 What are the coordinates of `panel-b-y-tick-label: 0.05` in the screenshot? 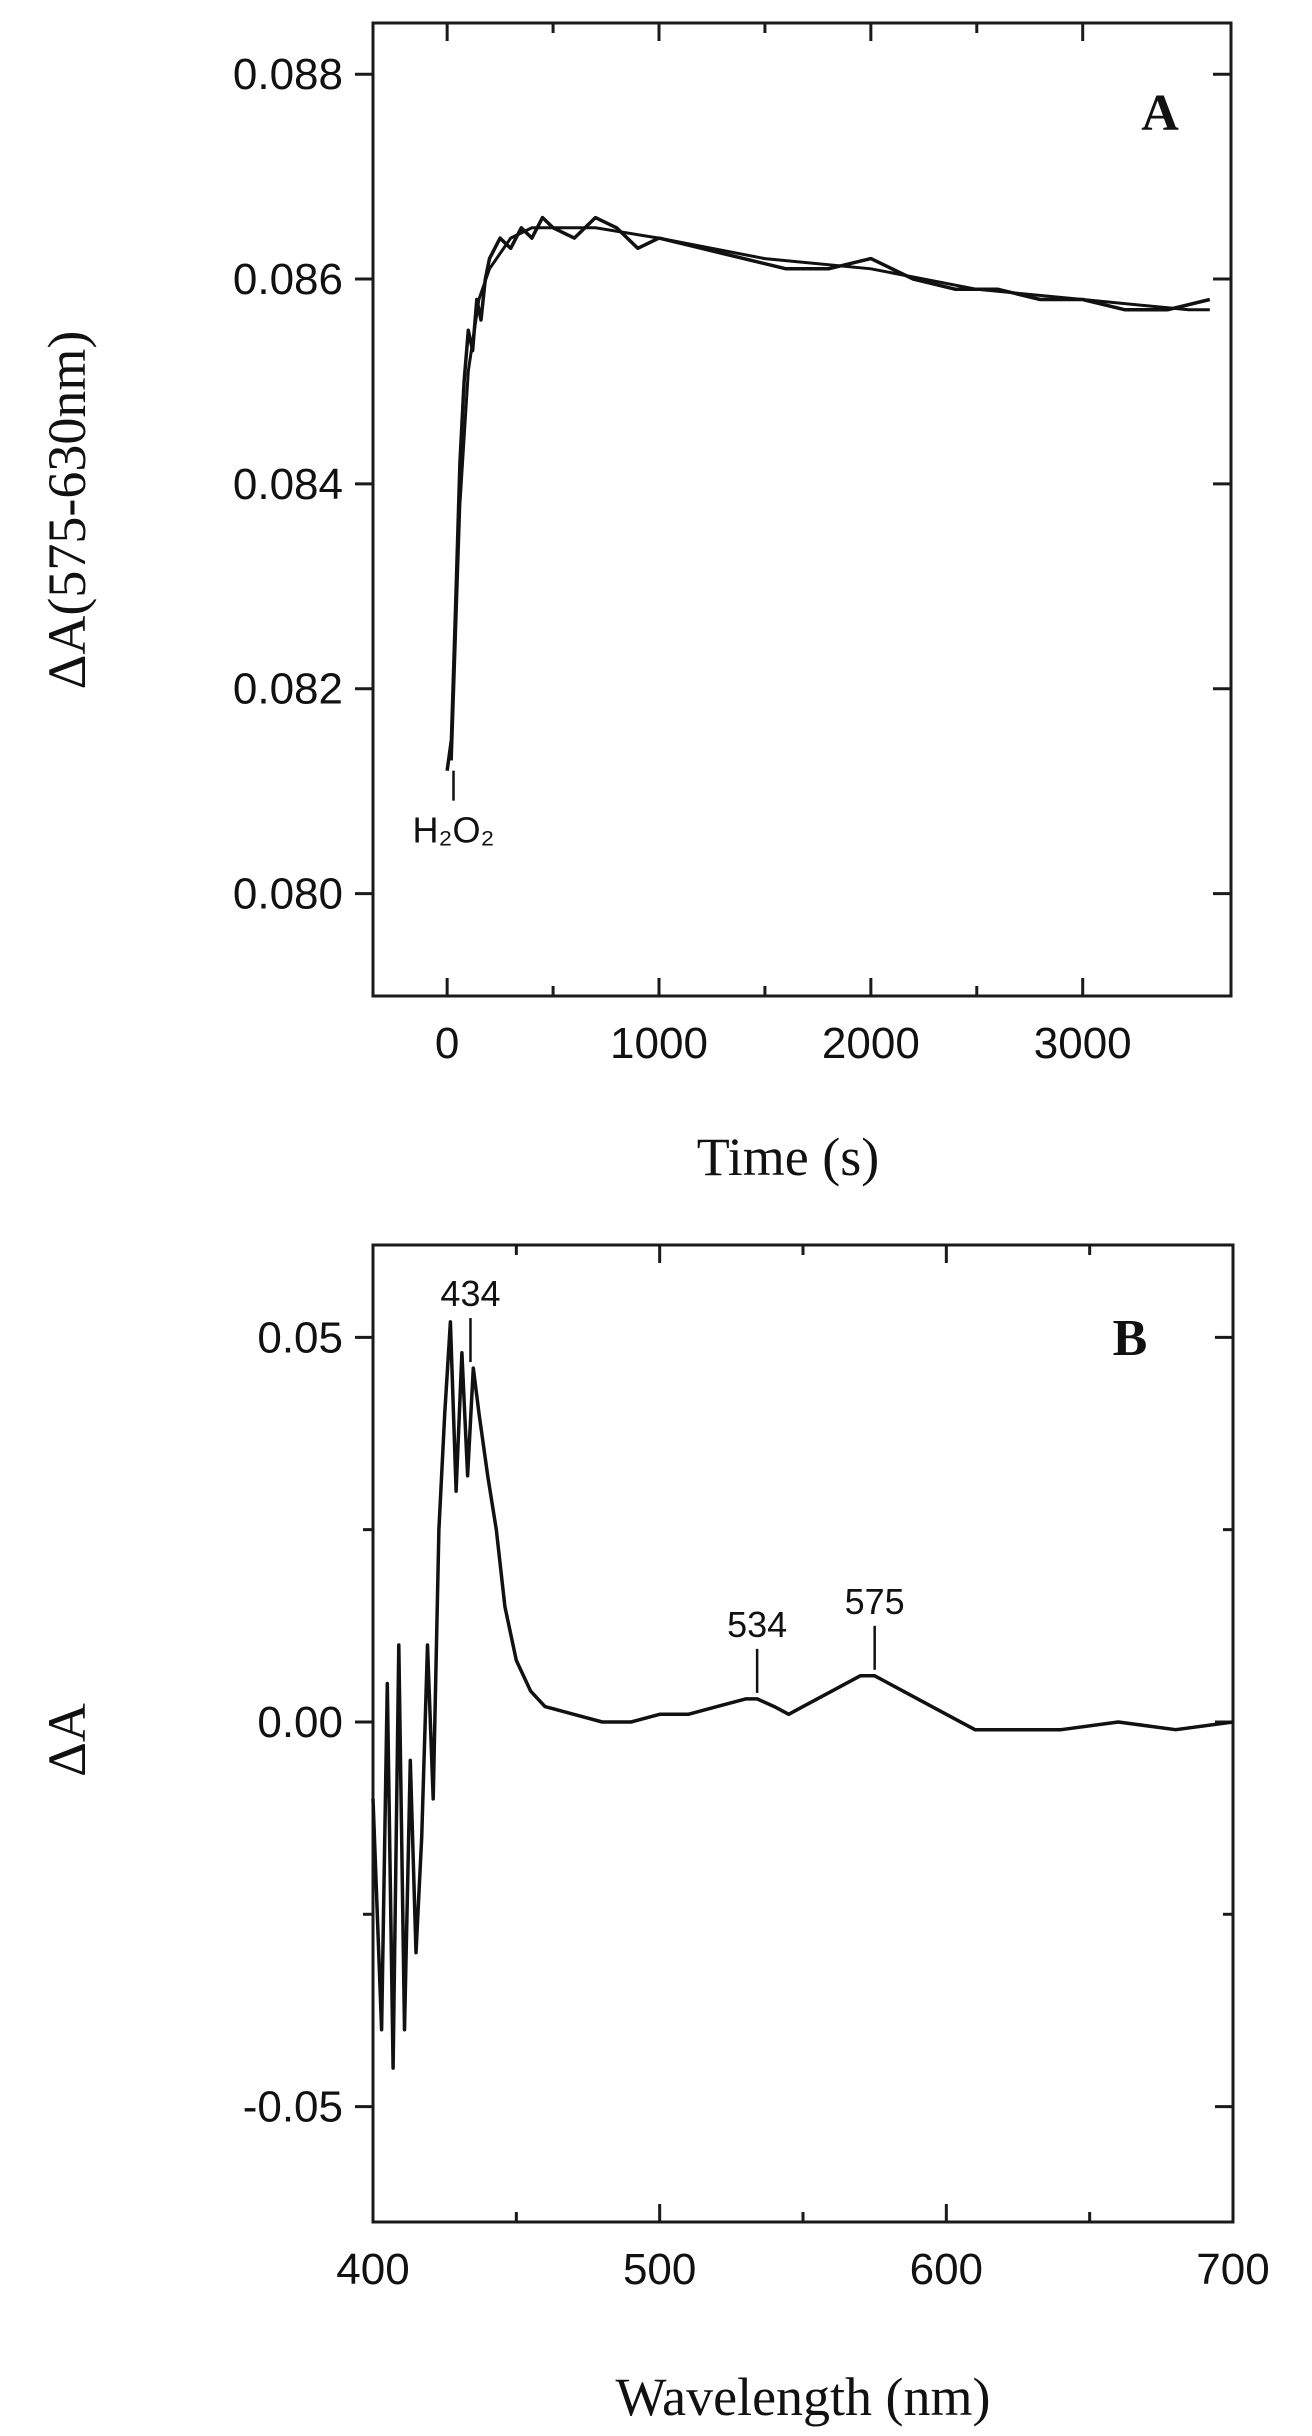 It's located at (300, 1337).